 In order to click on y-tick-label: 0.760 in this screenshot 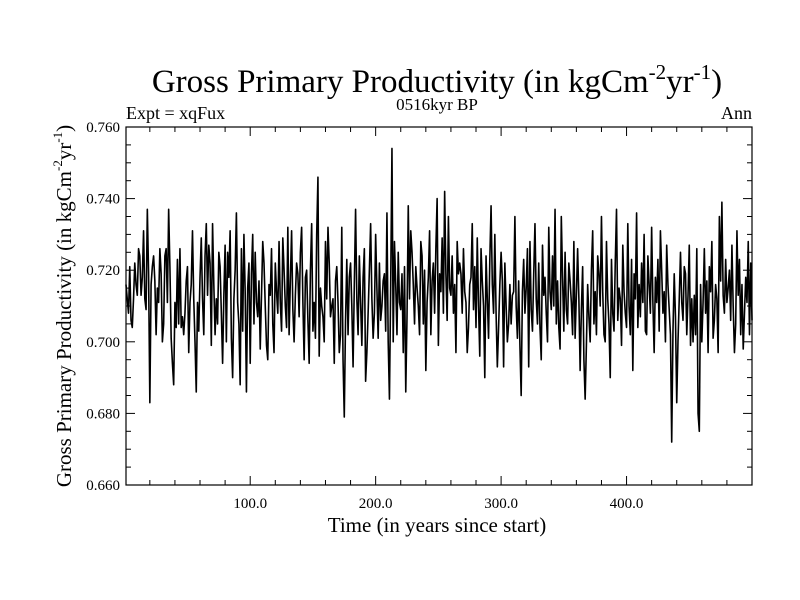, I will do `click(103, 128)`.